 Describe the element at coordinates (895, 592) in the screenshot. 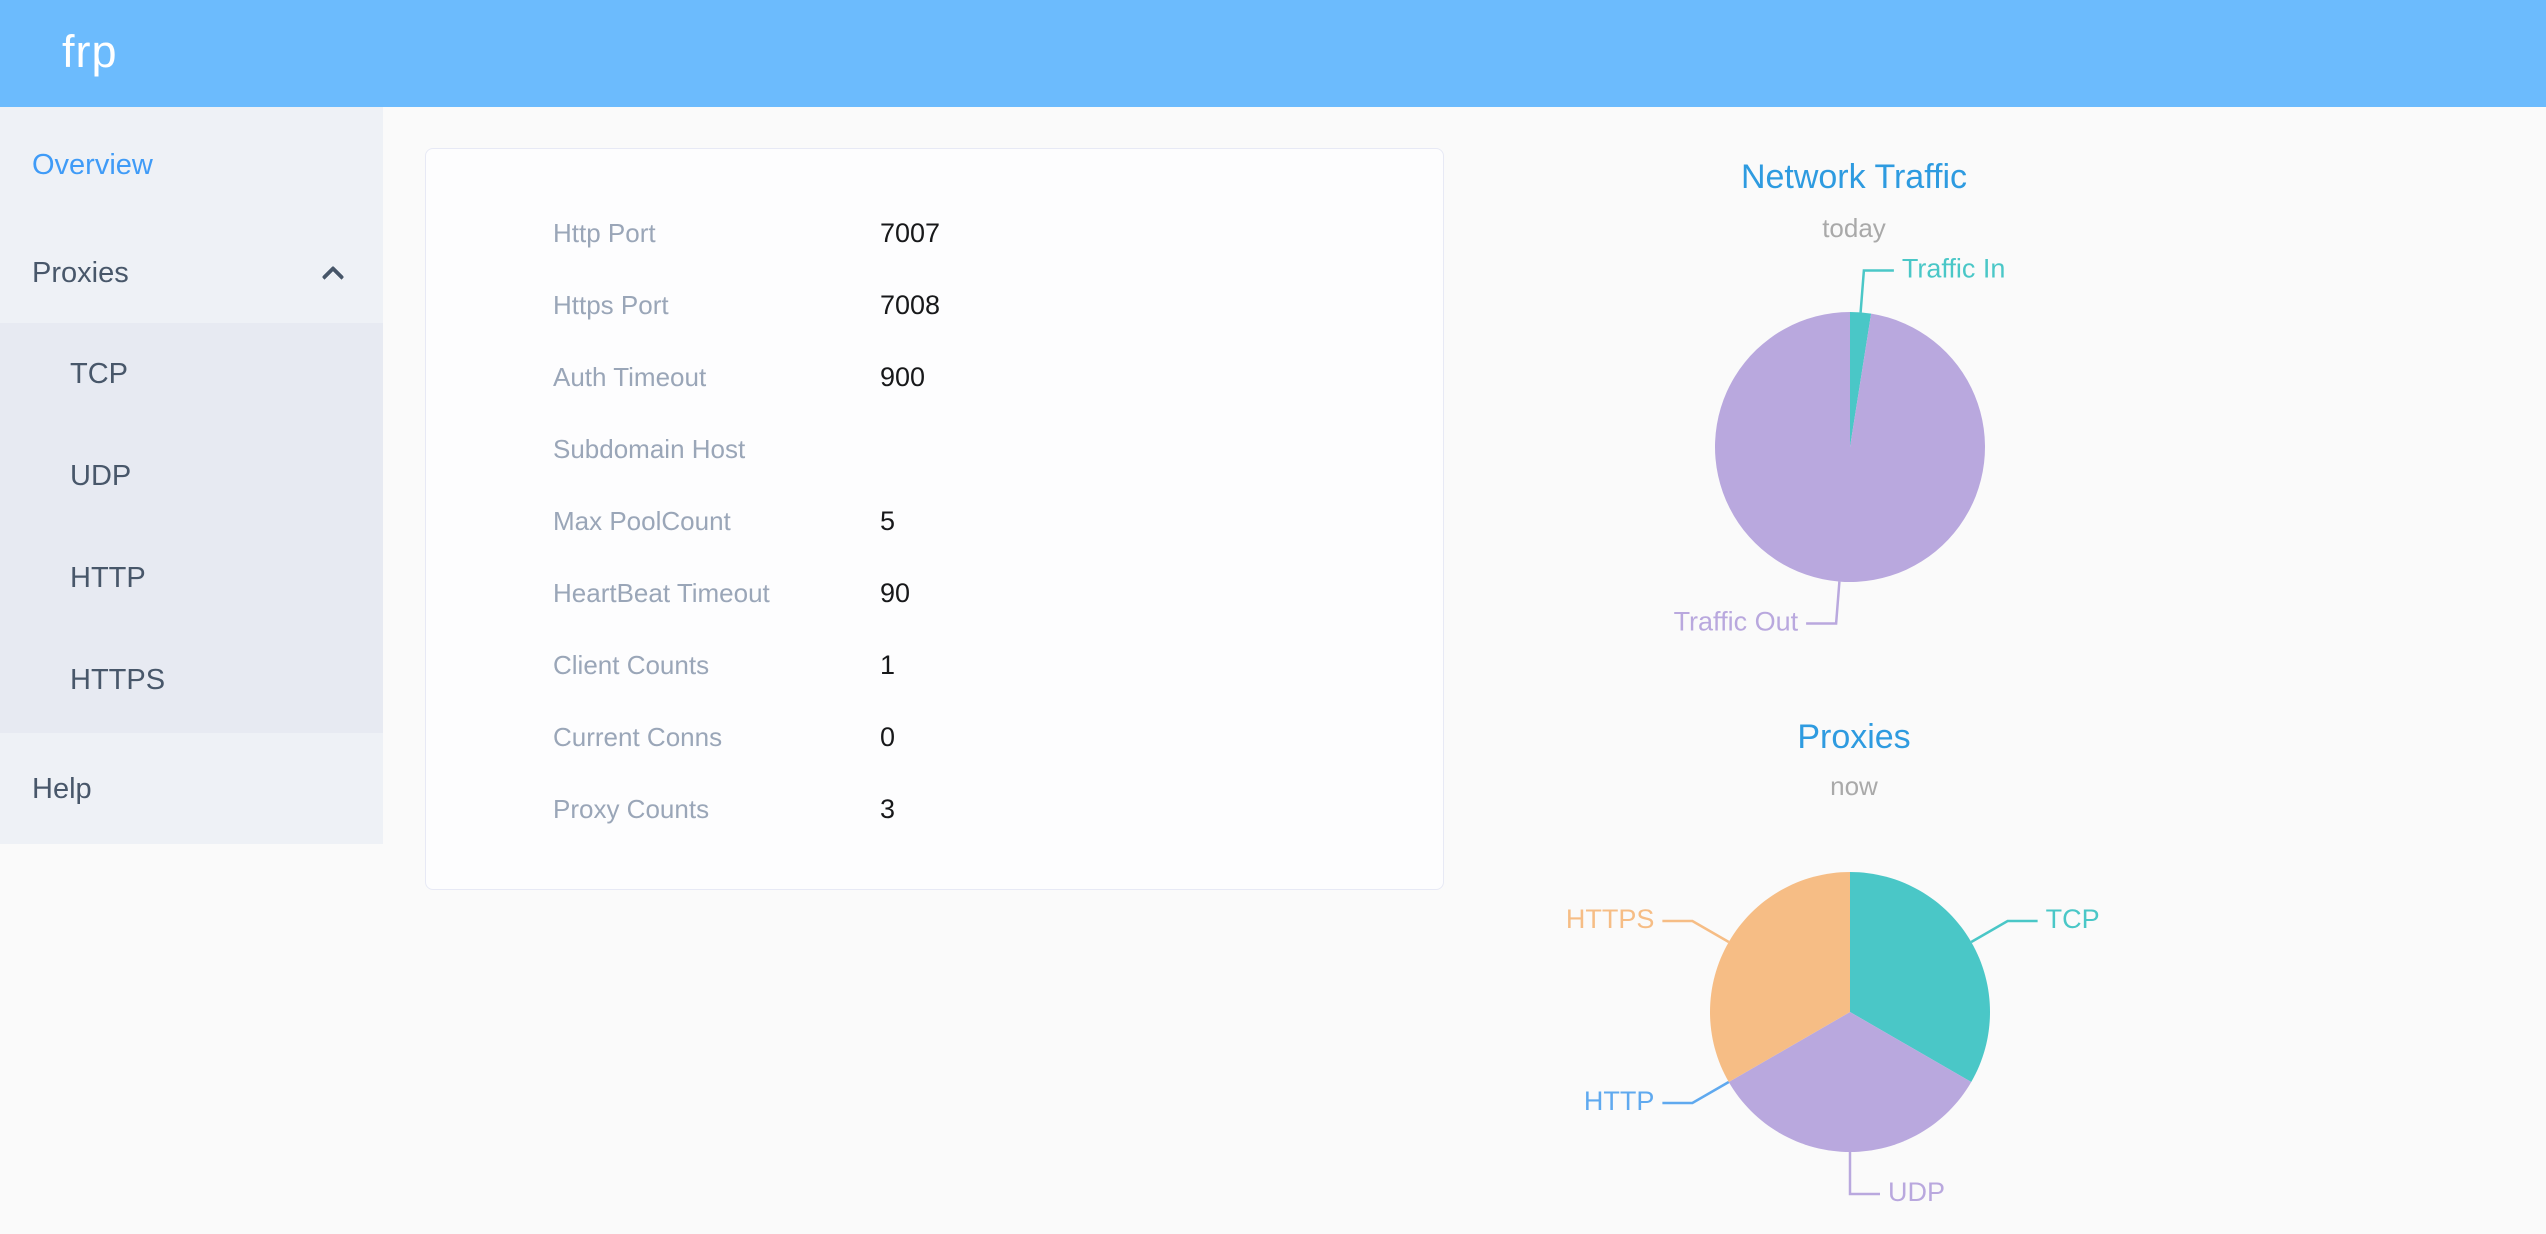

I see `info-value: 90` at that location.